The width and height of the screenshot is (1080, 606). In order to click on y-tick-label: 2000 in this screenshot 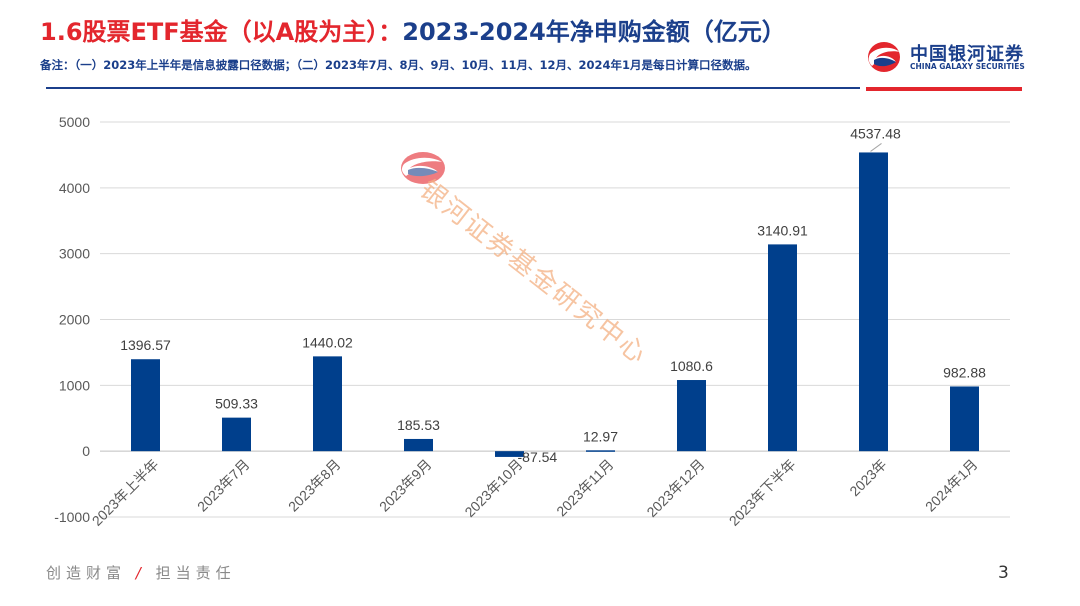, I will do `click(74, 320)`.